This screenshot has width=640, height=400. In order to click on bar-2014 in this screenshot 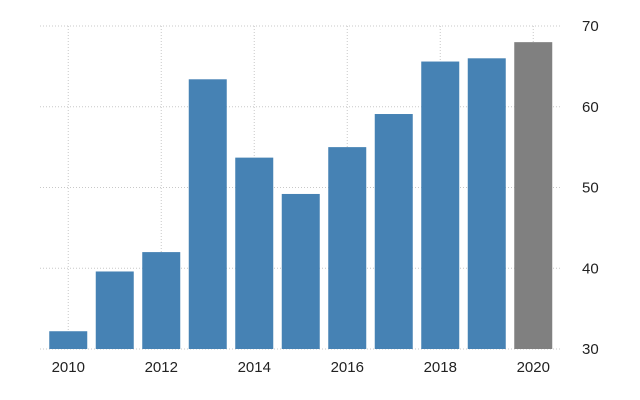, I will do `click(254, 253)`.